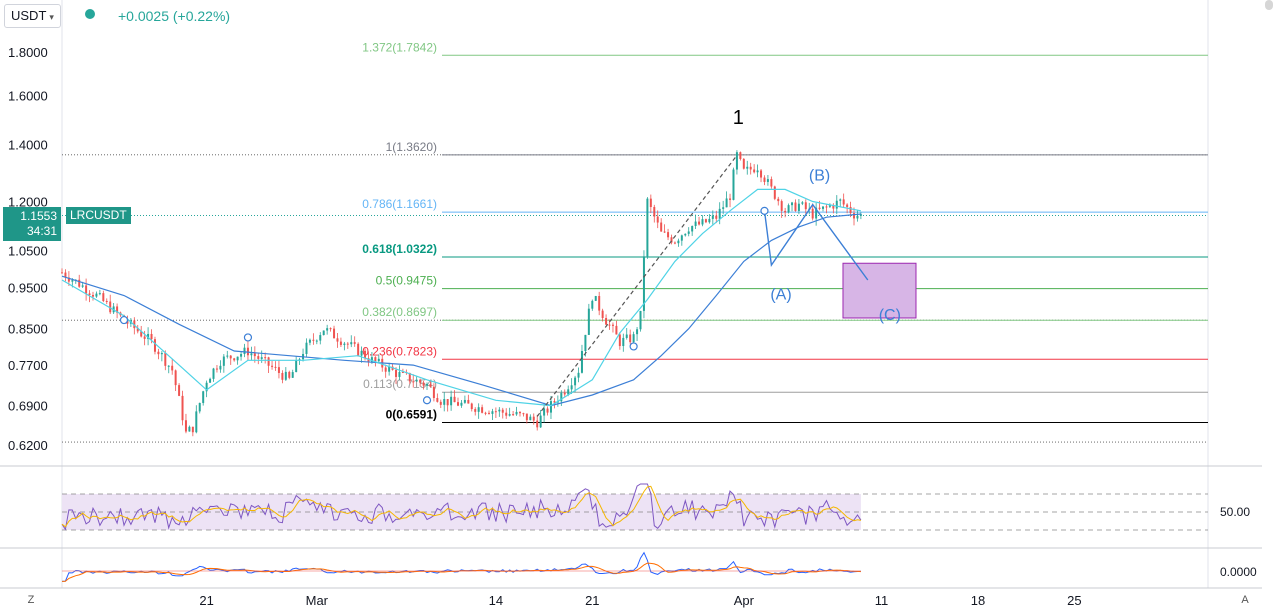 This screenshot has height=616, width=1280. Describe the element at coordinates (28, 365) in the screenshot. I see `y-tick-label: 0.7700` at that location.